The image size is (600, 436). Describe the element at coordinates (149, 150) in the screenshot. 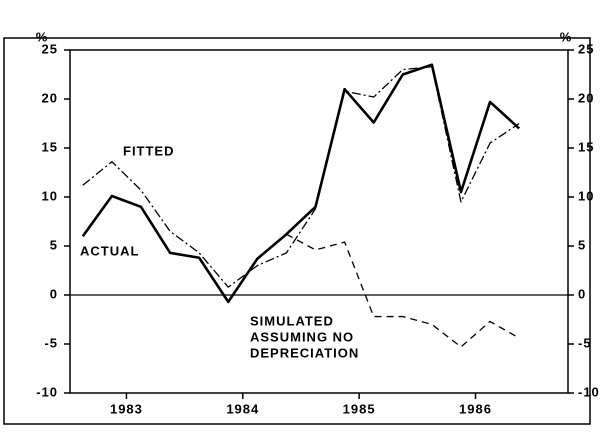

I see `series-label: FITTED` at that location.